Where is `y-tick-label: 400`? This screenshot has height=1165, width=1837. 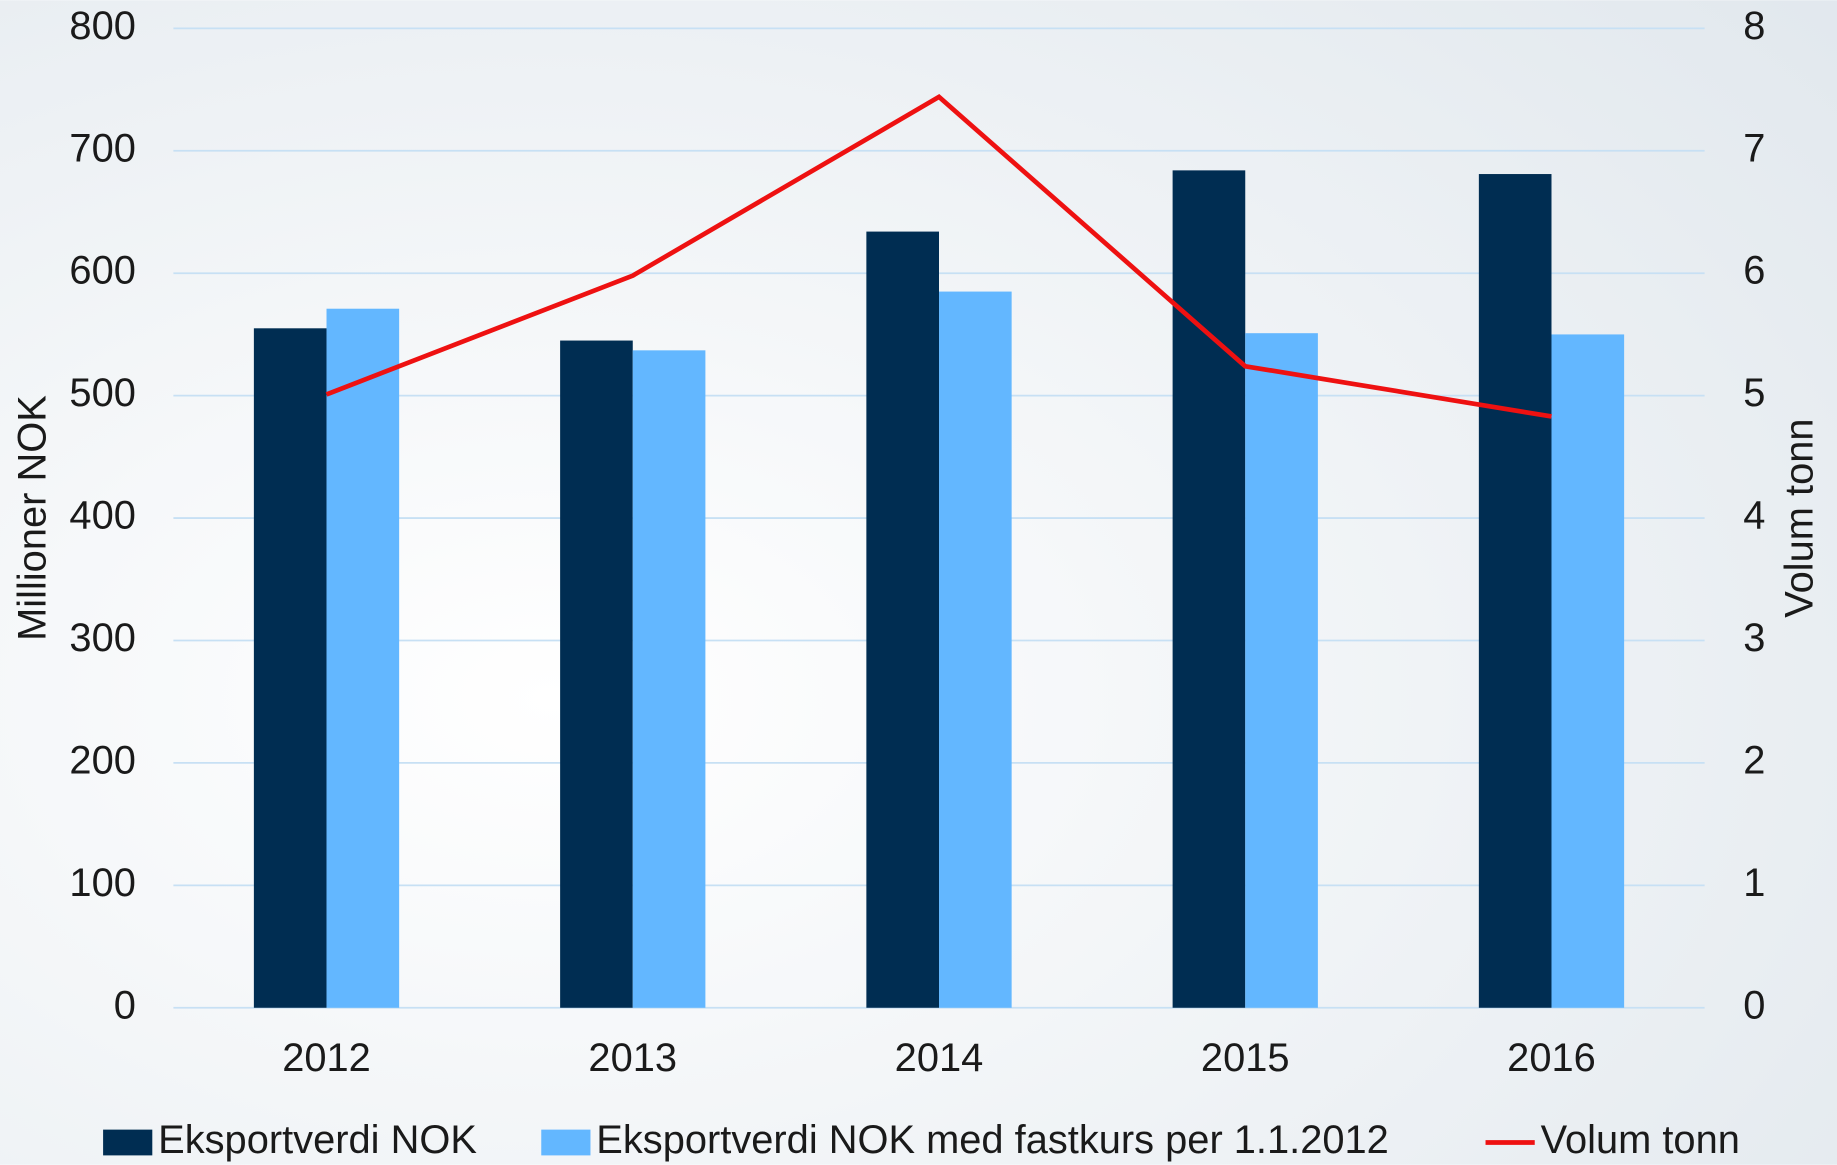
y-tick-label: 400 is located at coordinates (102, 516).